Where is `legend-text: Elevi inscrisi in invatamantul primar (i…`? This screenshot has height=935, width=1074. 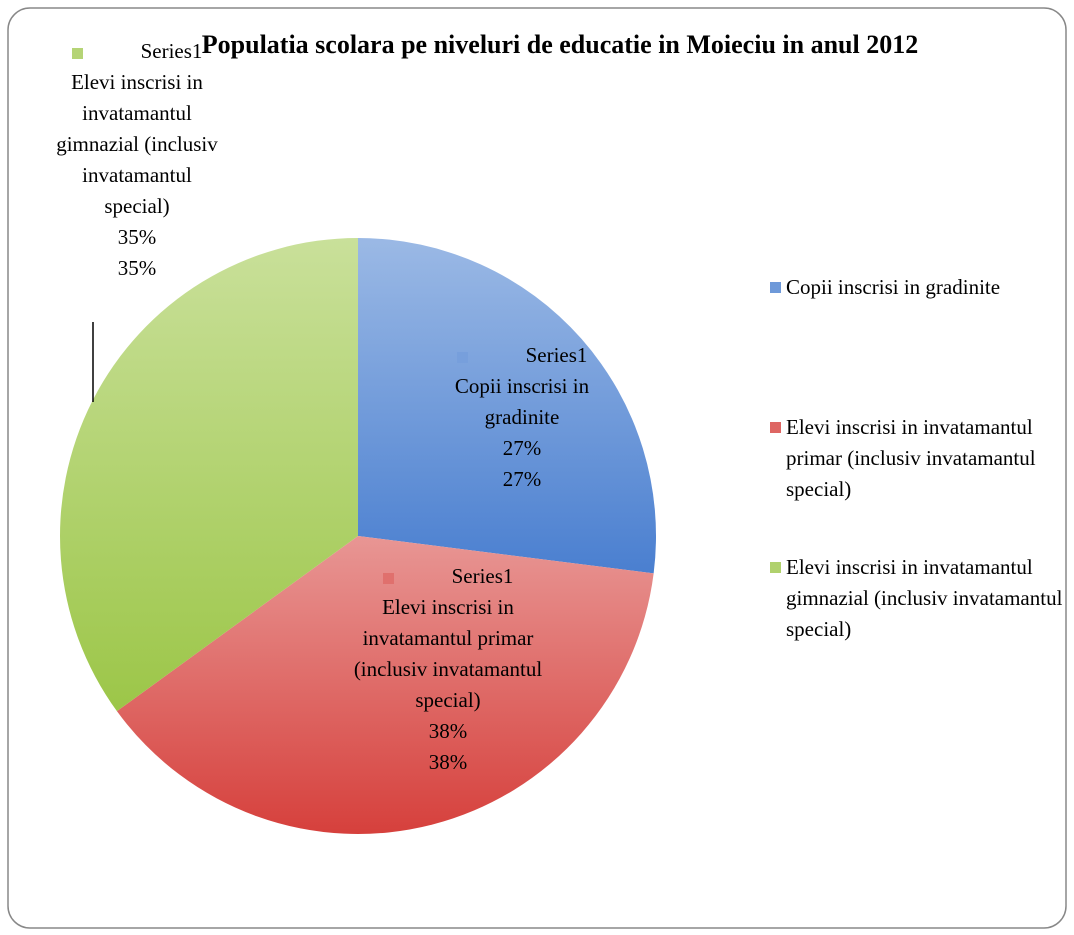
legend-text: Elevi inscrisi in invatamantul primar (i… is located at coordinates (911, 458).